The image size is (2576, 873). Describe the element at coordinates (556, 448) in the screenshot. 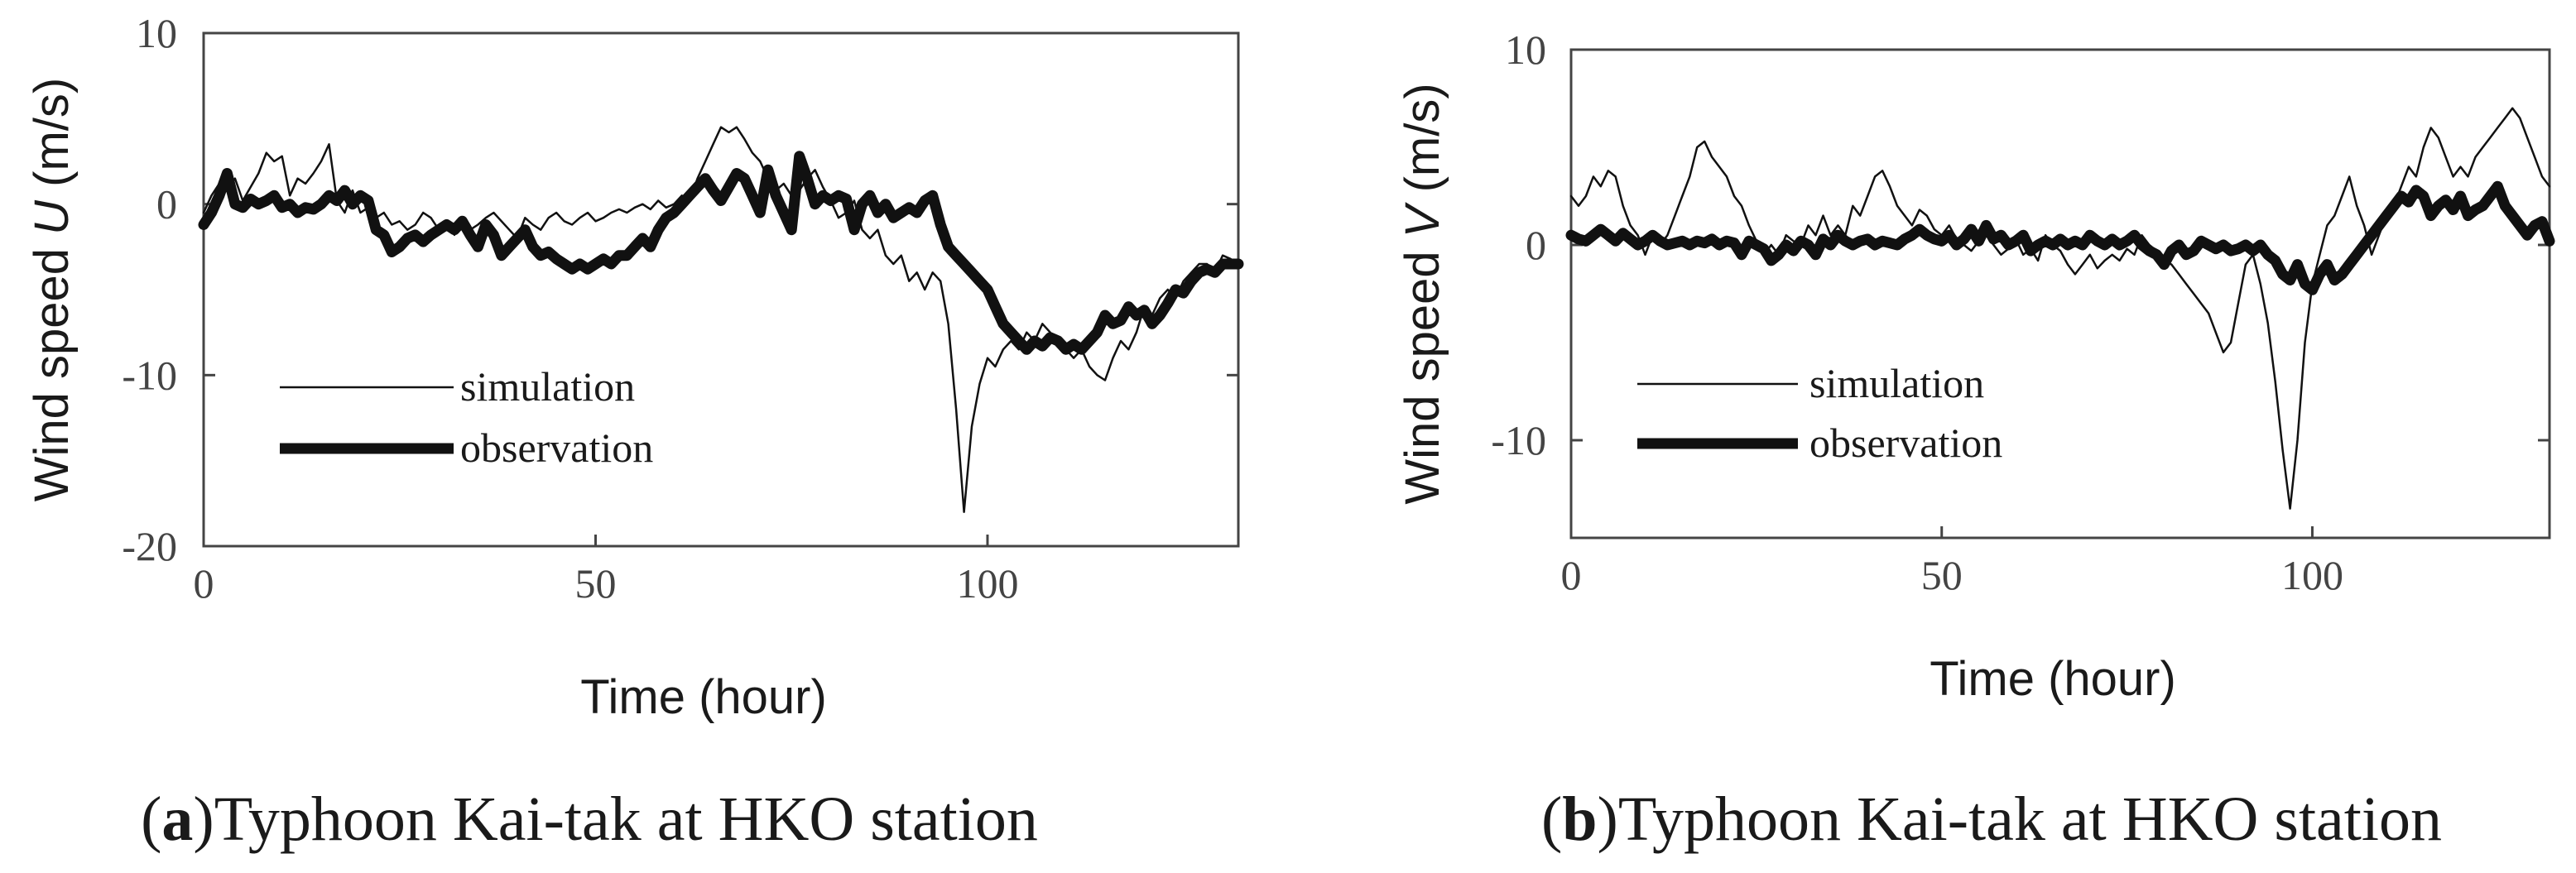

I see `legend-observation-label-a: observation` at that location.